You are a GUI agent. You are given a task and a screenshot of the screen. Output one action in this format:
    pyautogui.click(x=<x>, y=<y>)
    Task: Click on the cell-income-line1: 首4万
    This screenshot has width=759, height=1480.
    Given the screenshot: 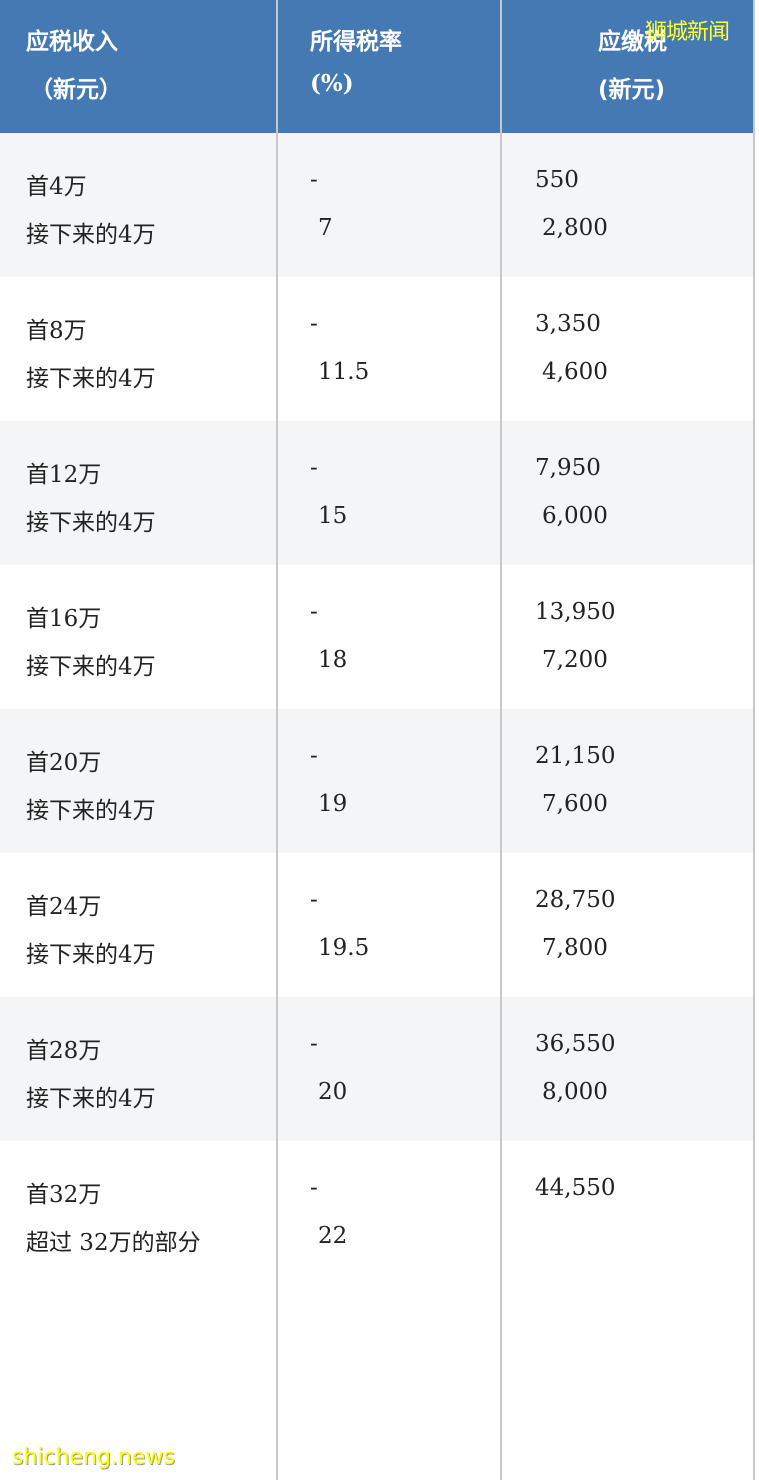 What is the action you would take?
    pyautogui.click(x=56, y=187)
    